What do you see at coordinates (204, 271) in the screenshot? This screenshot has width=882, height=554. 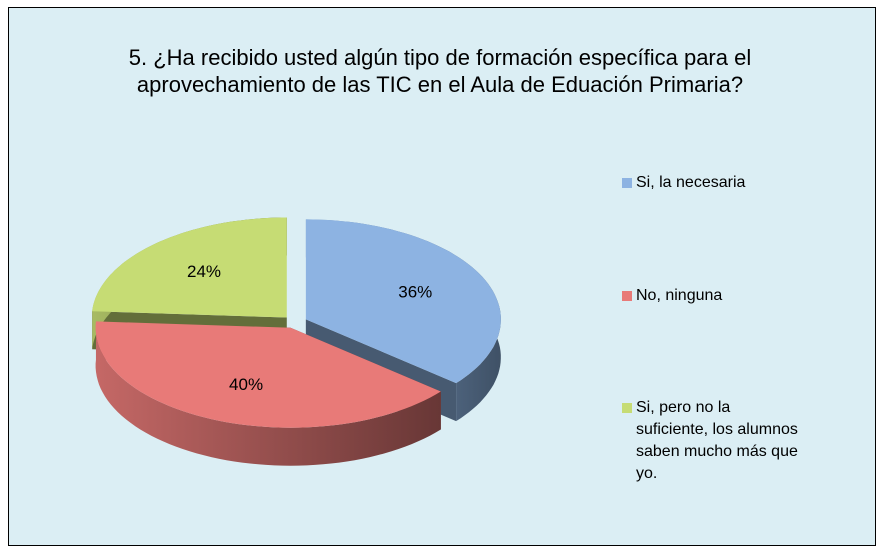 I see `data-label: 24%` at bounding box center [204, 271].